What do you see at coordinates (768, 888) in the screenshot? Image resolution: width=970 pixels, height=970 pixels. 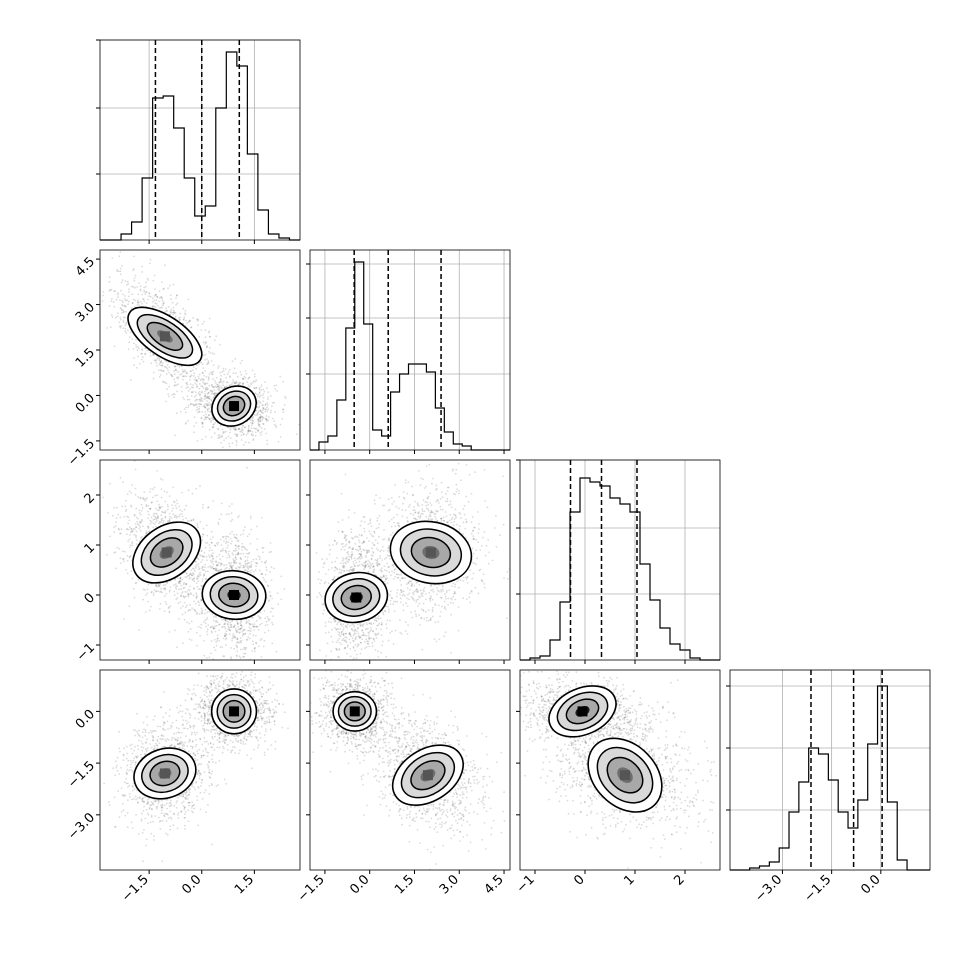 I see `x-tick-label: −3.0` at bounding box center [768, 888].